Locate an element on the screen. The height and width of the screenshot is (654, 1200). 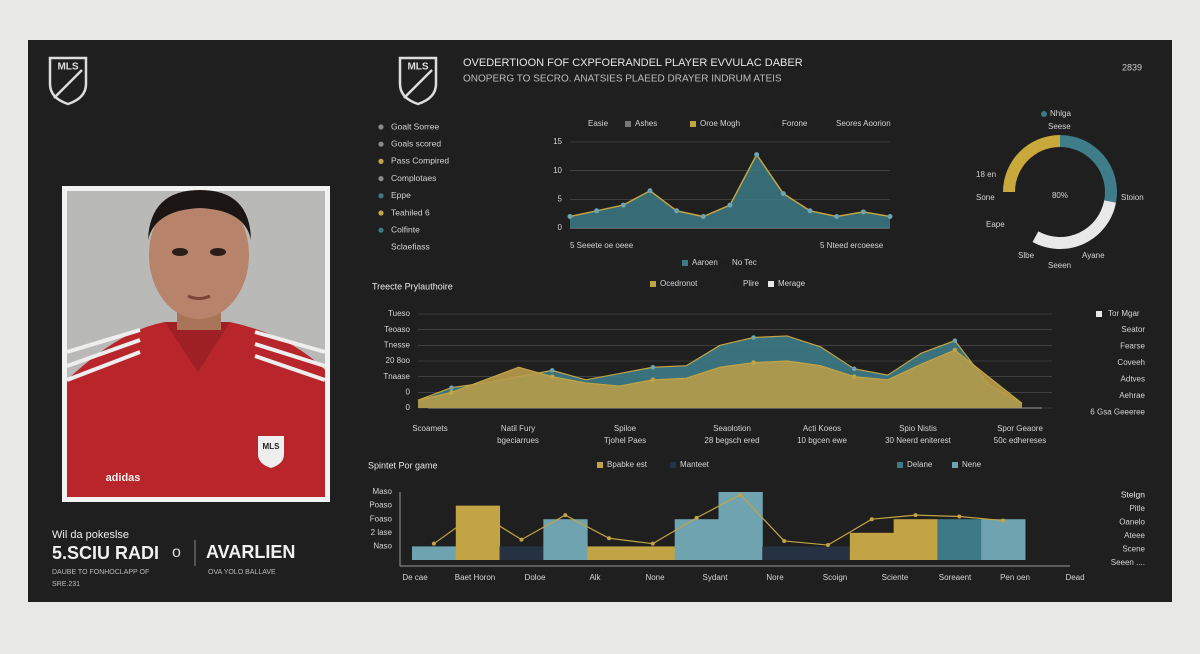
x-tick-label: None is located at coordinates (655, 577).